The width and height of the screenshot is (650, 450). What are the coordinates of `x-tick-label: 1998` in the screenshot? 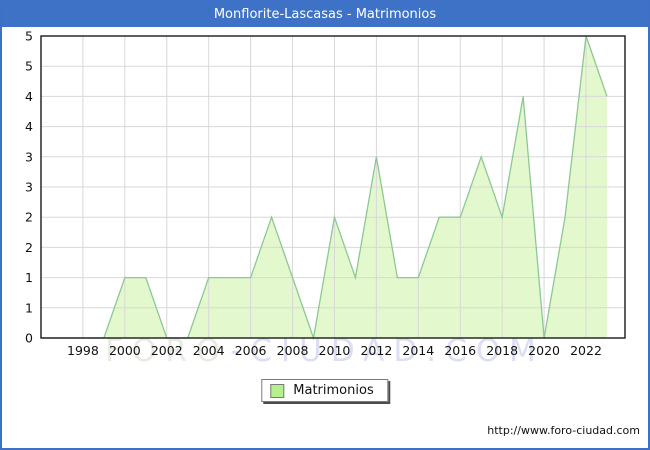 It's located at (83, 350).